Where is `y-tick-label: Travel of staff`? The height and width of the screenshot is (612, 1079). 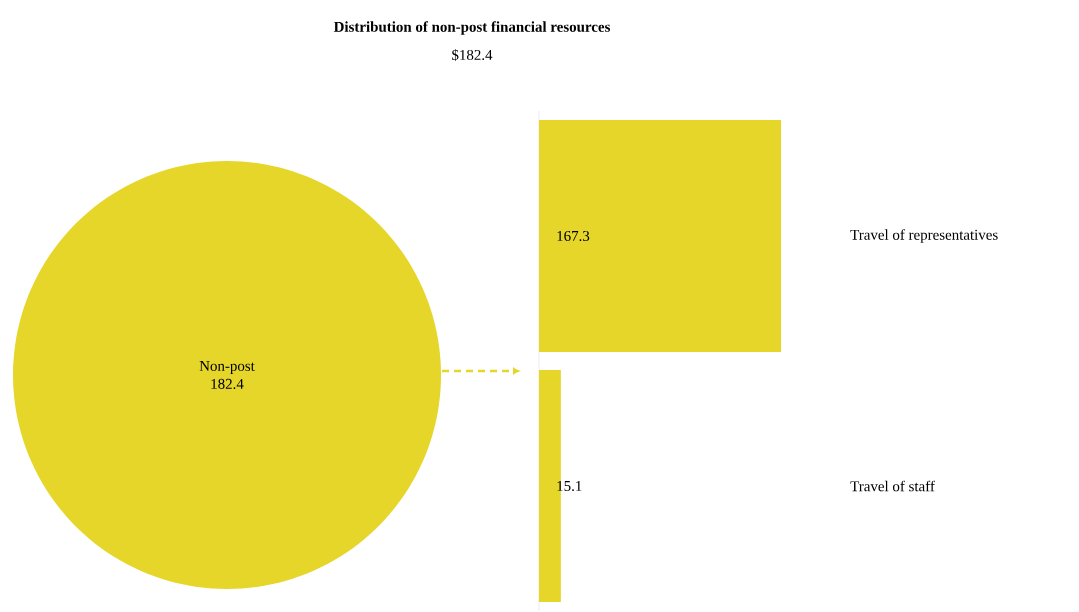
y-tick-label: Travel of staff is located at coordinates (892, 486).